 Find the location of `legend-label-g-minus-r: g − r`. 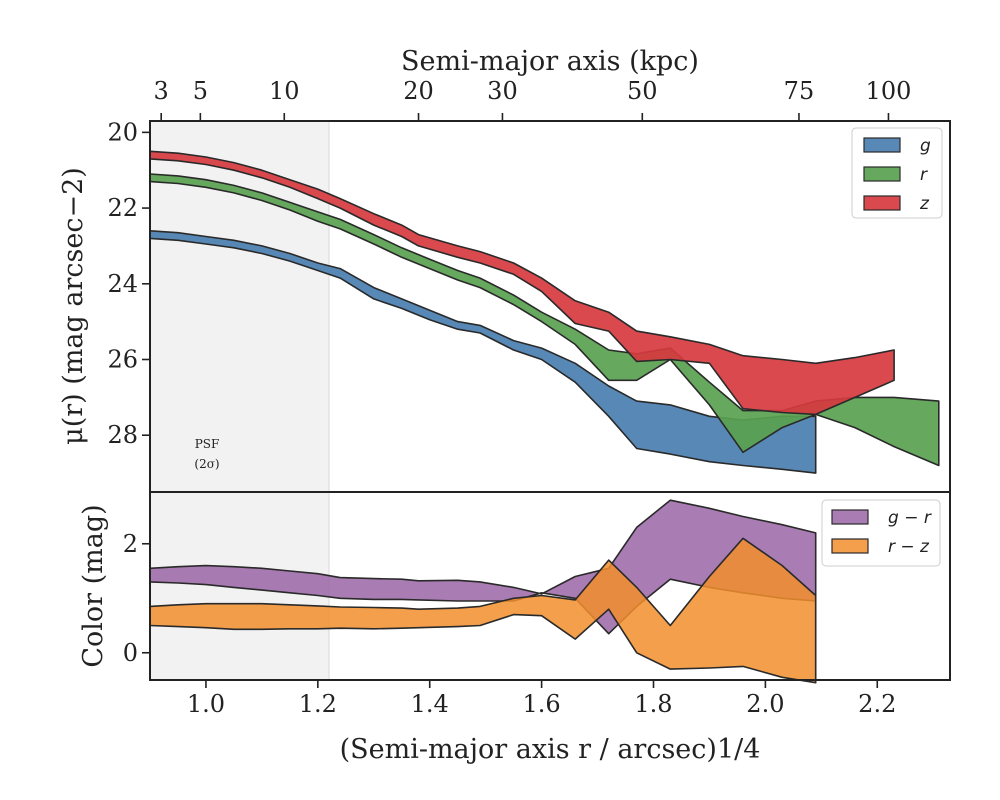

legend-label-g-minus-r: g − r is located at coordinates (910, 518).